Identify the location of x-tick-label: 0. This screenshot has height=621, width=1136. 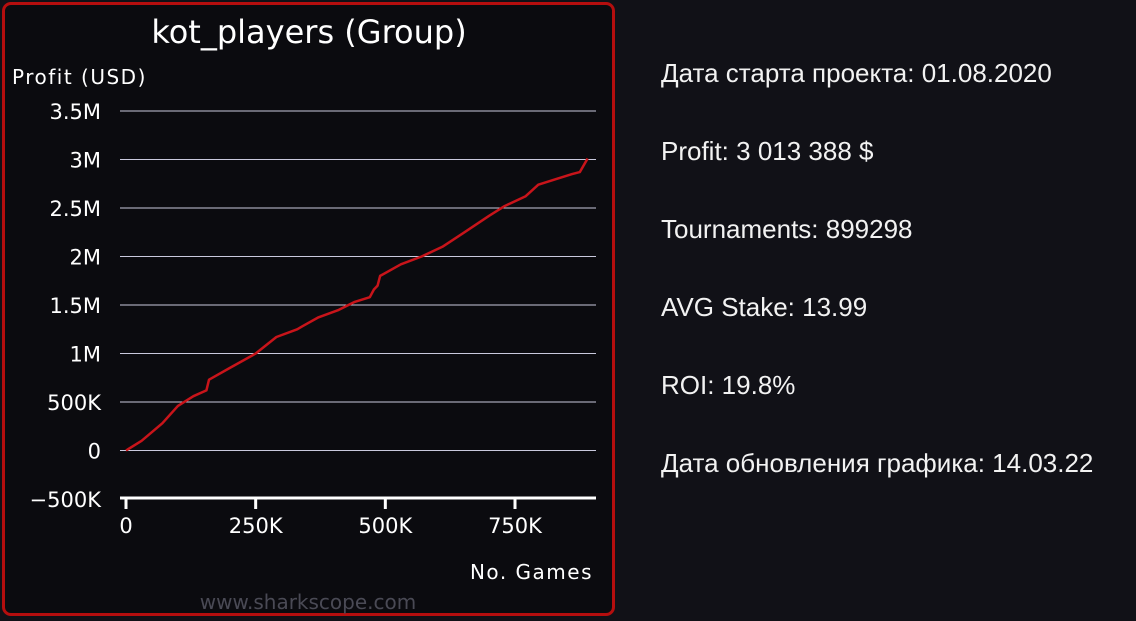
(125, 526).